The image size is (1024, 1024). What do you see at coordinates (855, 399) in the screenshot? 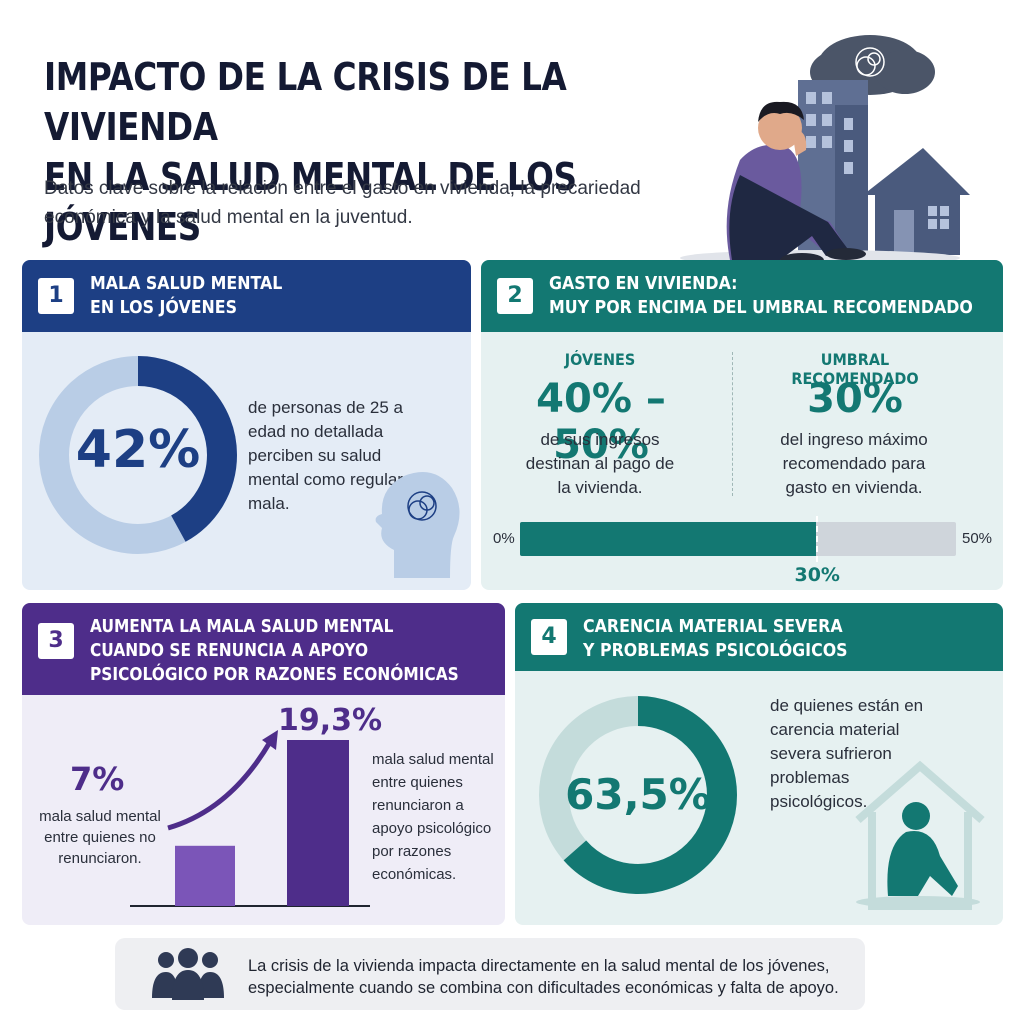
I see `threshold-value: 30%` at bounding box center [855, 399].